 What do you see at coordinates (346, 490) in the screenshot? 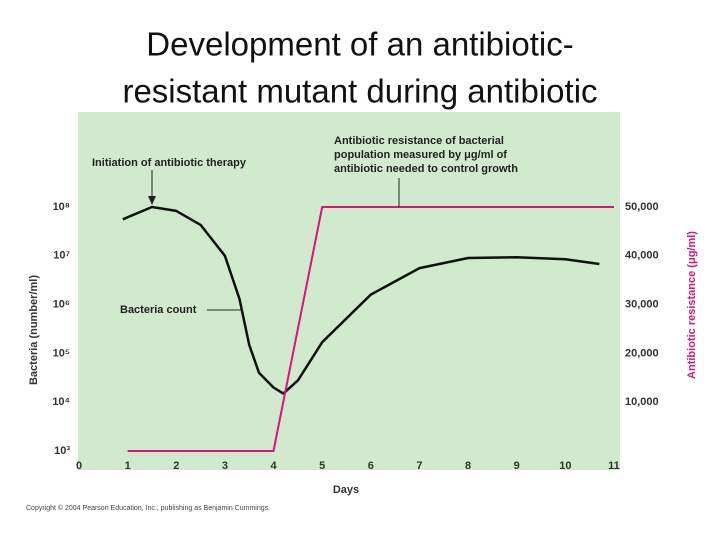
I see `x-axis-label: Days` at bounding box center [346, 490].